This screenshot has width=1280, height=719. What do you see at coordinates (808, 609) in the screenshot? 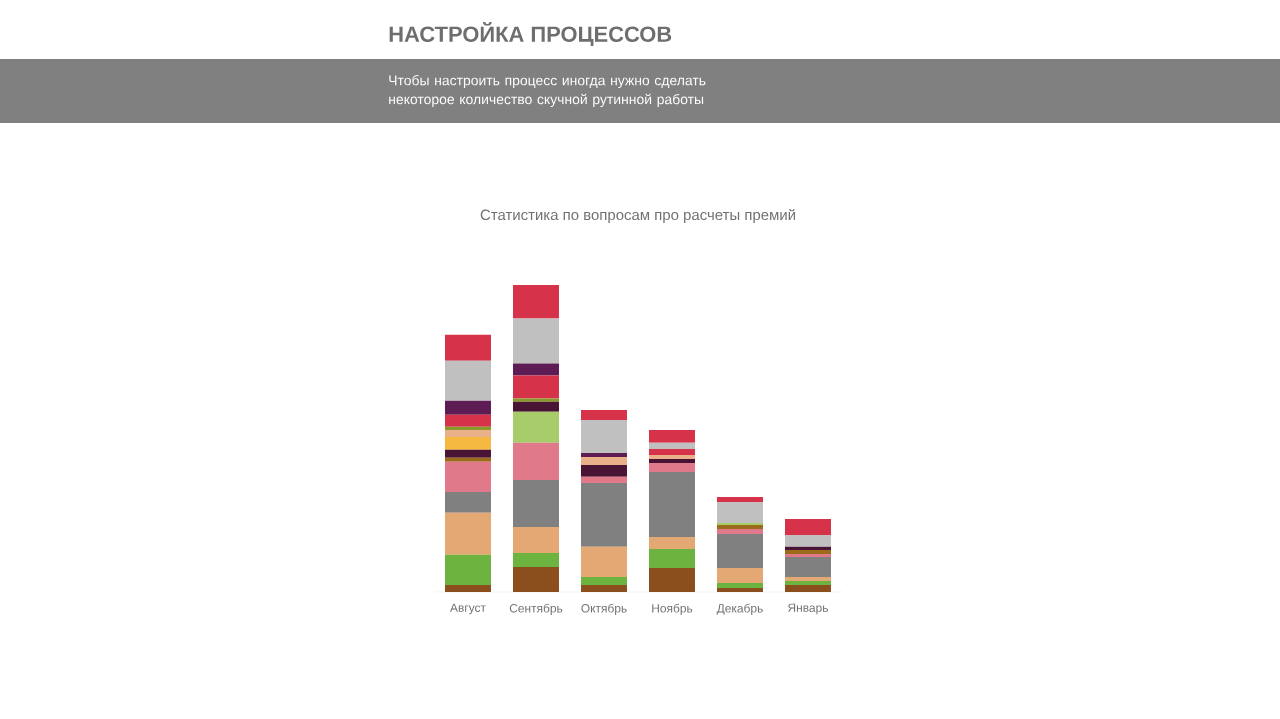
I see `x-tick-label: Январь` at bounding box center [808, 609].